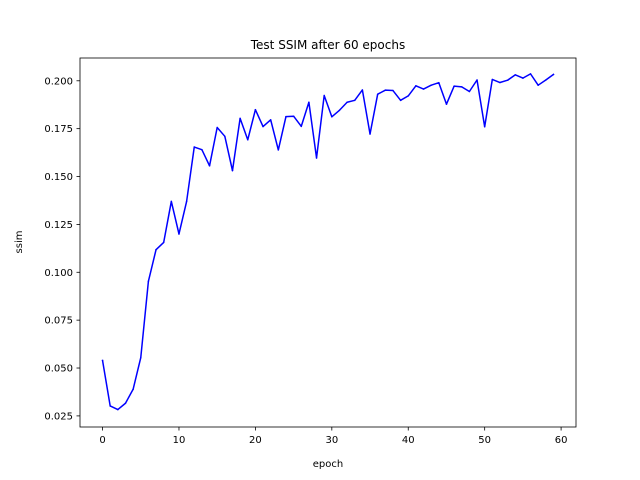 The width and height of the screenshot is (640, 480). What do you see at coordinates (58, 416) in the screenshot?
I see `y-tick-label: 0.025` at bounding box center [58, 416].